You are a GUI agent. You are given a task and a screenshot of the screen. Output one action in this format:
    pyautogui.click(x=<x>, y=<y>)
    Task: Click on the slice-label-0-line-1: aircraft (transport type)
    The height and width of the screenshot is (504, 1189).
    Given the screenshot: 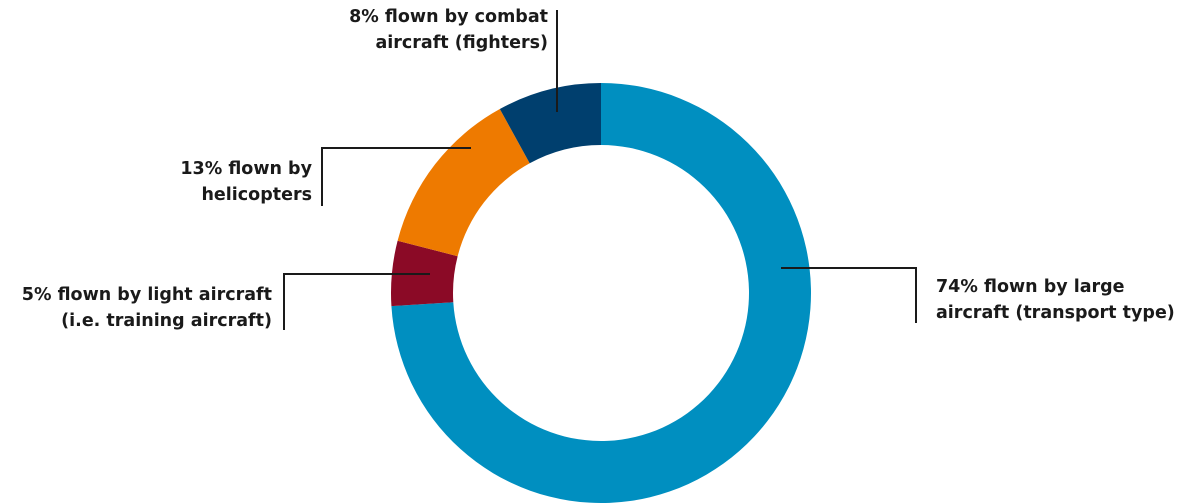 What is the action you would take?
    pyautogui.click(x=1055, y=313)
    